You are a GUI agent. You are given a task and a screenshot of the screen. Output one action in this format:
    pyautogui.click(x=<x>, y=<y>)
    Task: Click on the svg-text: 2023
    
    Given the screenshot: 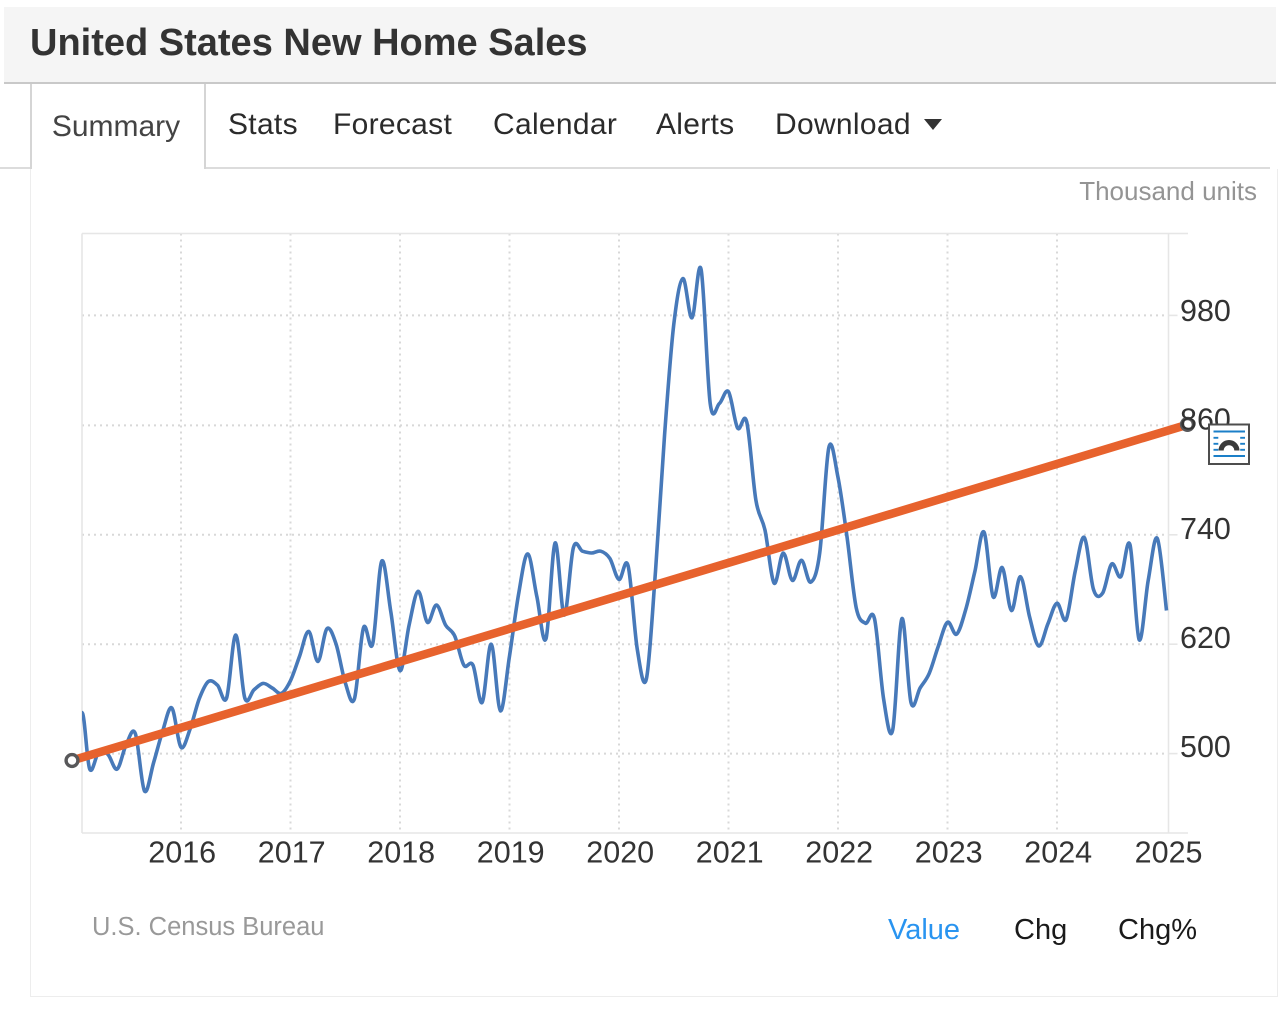 What is the action you would take?
    pyautogui.click(x=949, y=853)
    